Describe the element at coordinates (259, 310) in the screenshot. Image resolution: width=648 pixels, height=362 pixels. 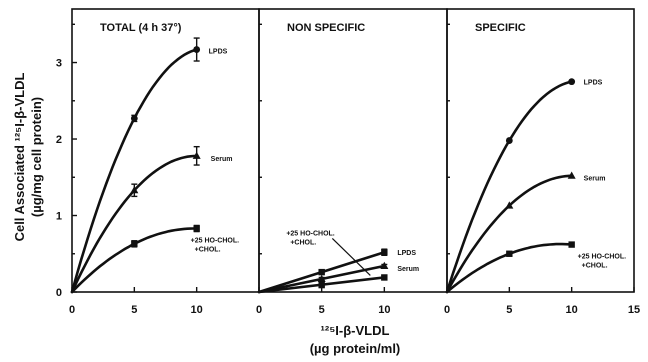
I see `x-tick-label-nonspecific: 0` at that location.